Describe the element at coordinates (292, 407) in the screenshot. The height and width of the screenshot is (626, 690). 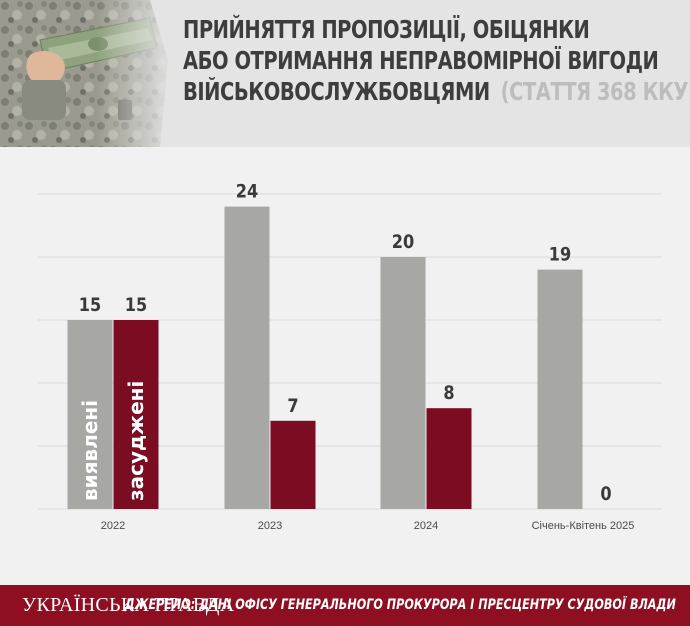
I see `data-label: 7` at that location.